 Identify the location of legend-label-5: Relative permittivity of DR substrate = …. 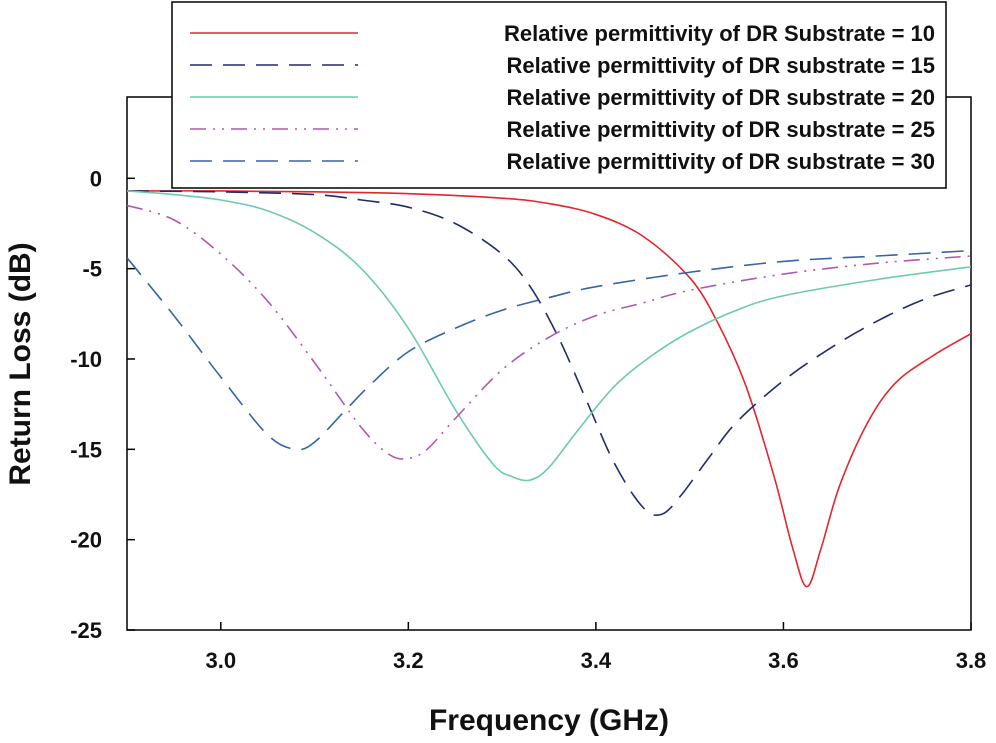
(720, 161).